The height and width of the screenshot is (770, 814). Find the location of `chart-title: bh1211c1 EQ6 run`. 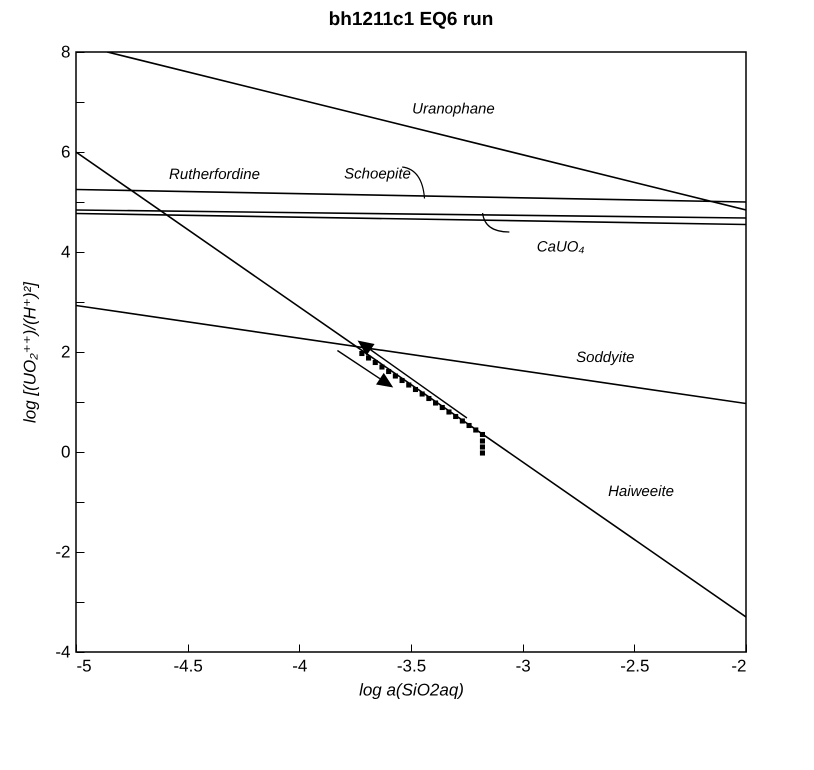

chart-title: bh1211c1 EQ6 run is located at coordinates (411, 19).